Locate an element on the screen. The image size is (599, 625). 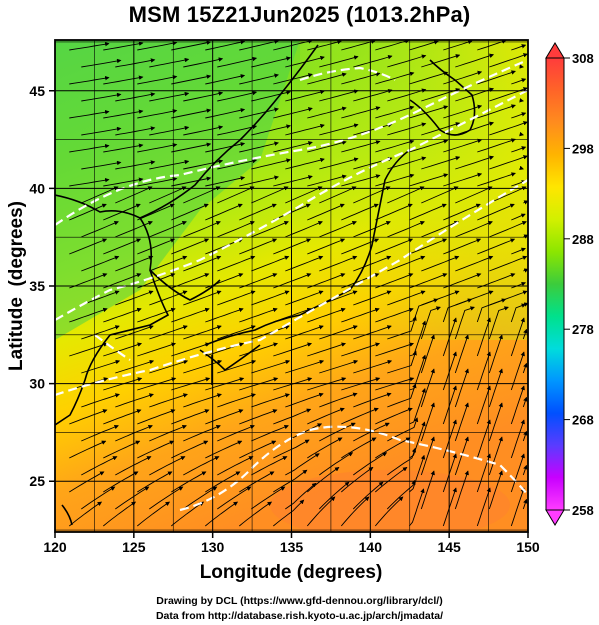
x-tick-label: 140 is located at coordinates (371, 547).